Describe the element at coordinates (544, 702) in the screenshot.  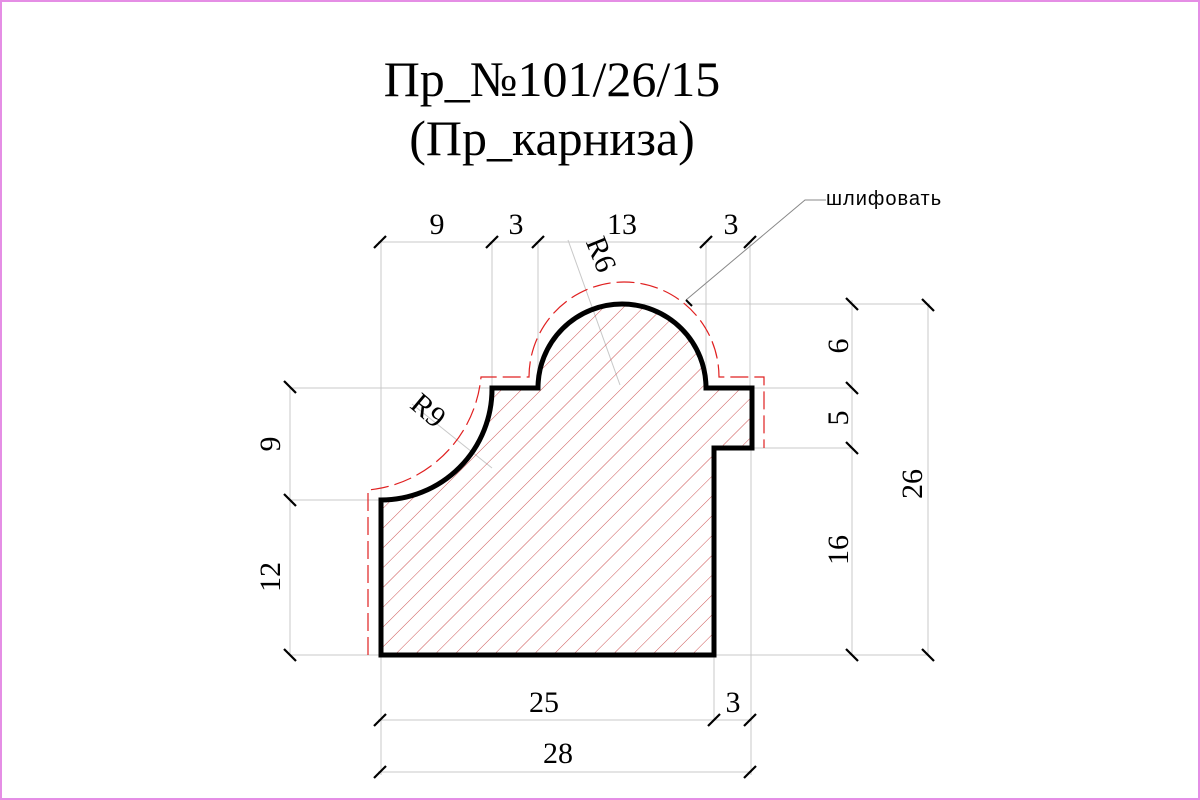
I see `dim-bottom-25: 25` at that location.